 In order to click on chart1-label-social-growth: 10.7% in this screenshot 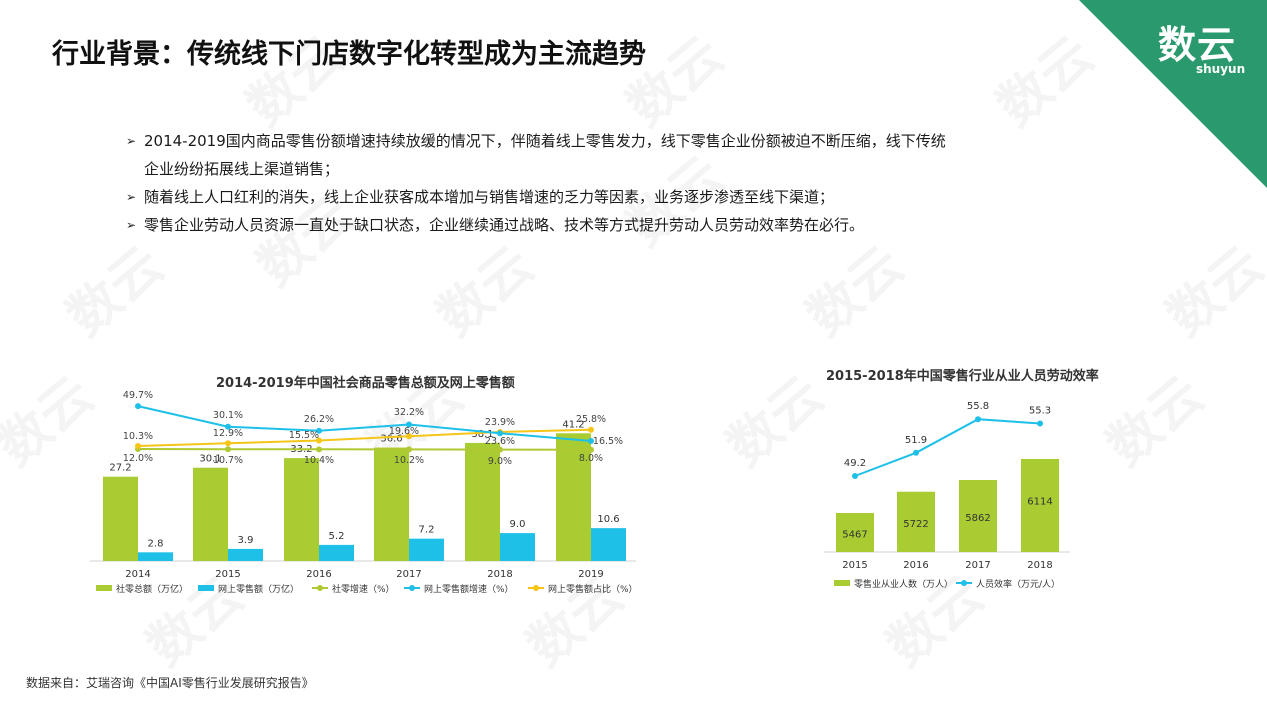, I will do `click(228, 460)`.